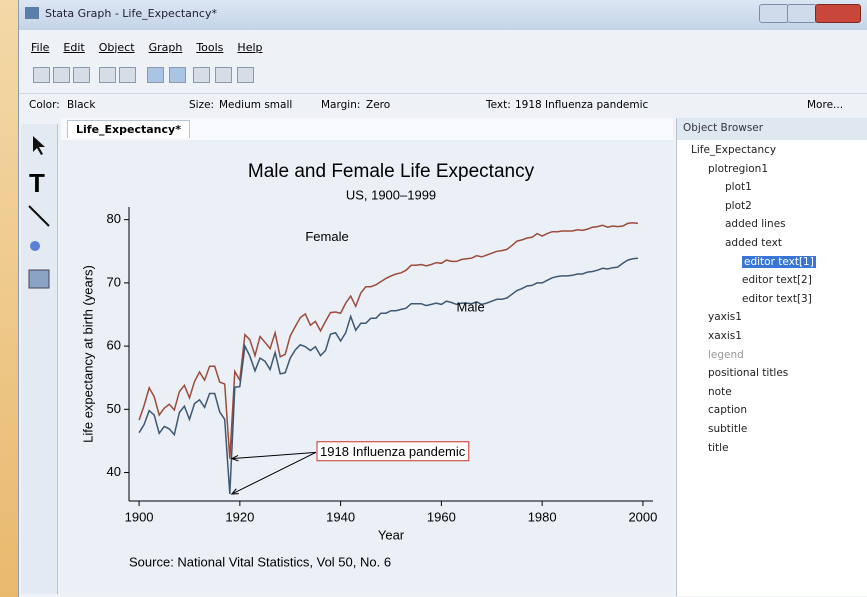 The height and width of the screenshot is (597, 867). Describe the element at coordinates (779, 261) in the screenshot. I see `tree-node: editor text[1]` at that location.